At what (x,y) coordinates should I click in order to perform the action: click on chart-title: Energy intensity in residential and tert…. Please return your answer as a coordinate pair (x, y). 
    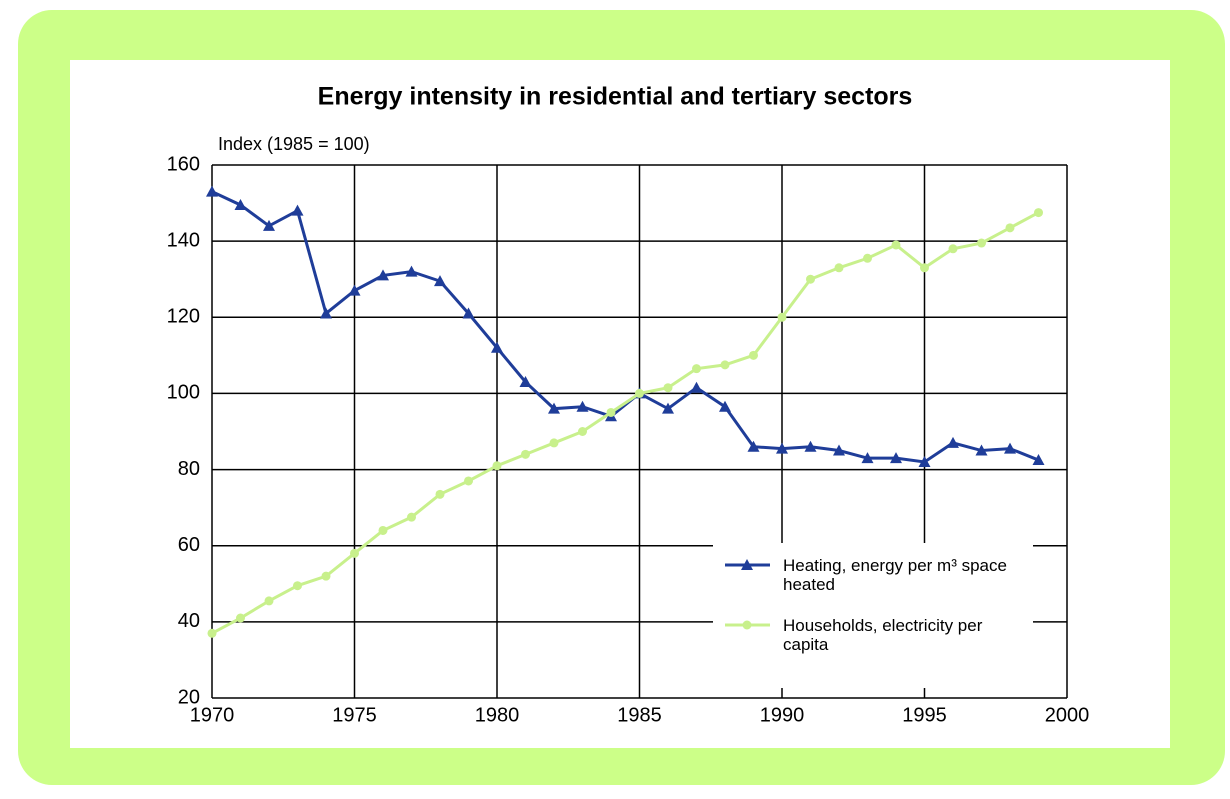
    Looking at the image, I should click on (615, 97).